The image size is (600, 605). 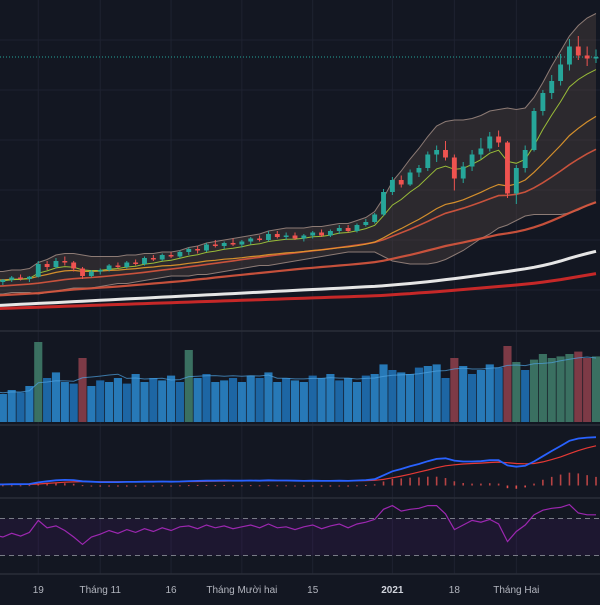 I want to click on macd-pane, so click(x=298, y=462).